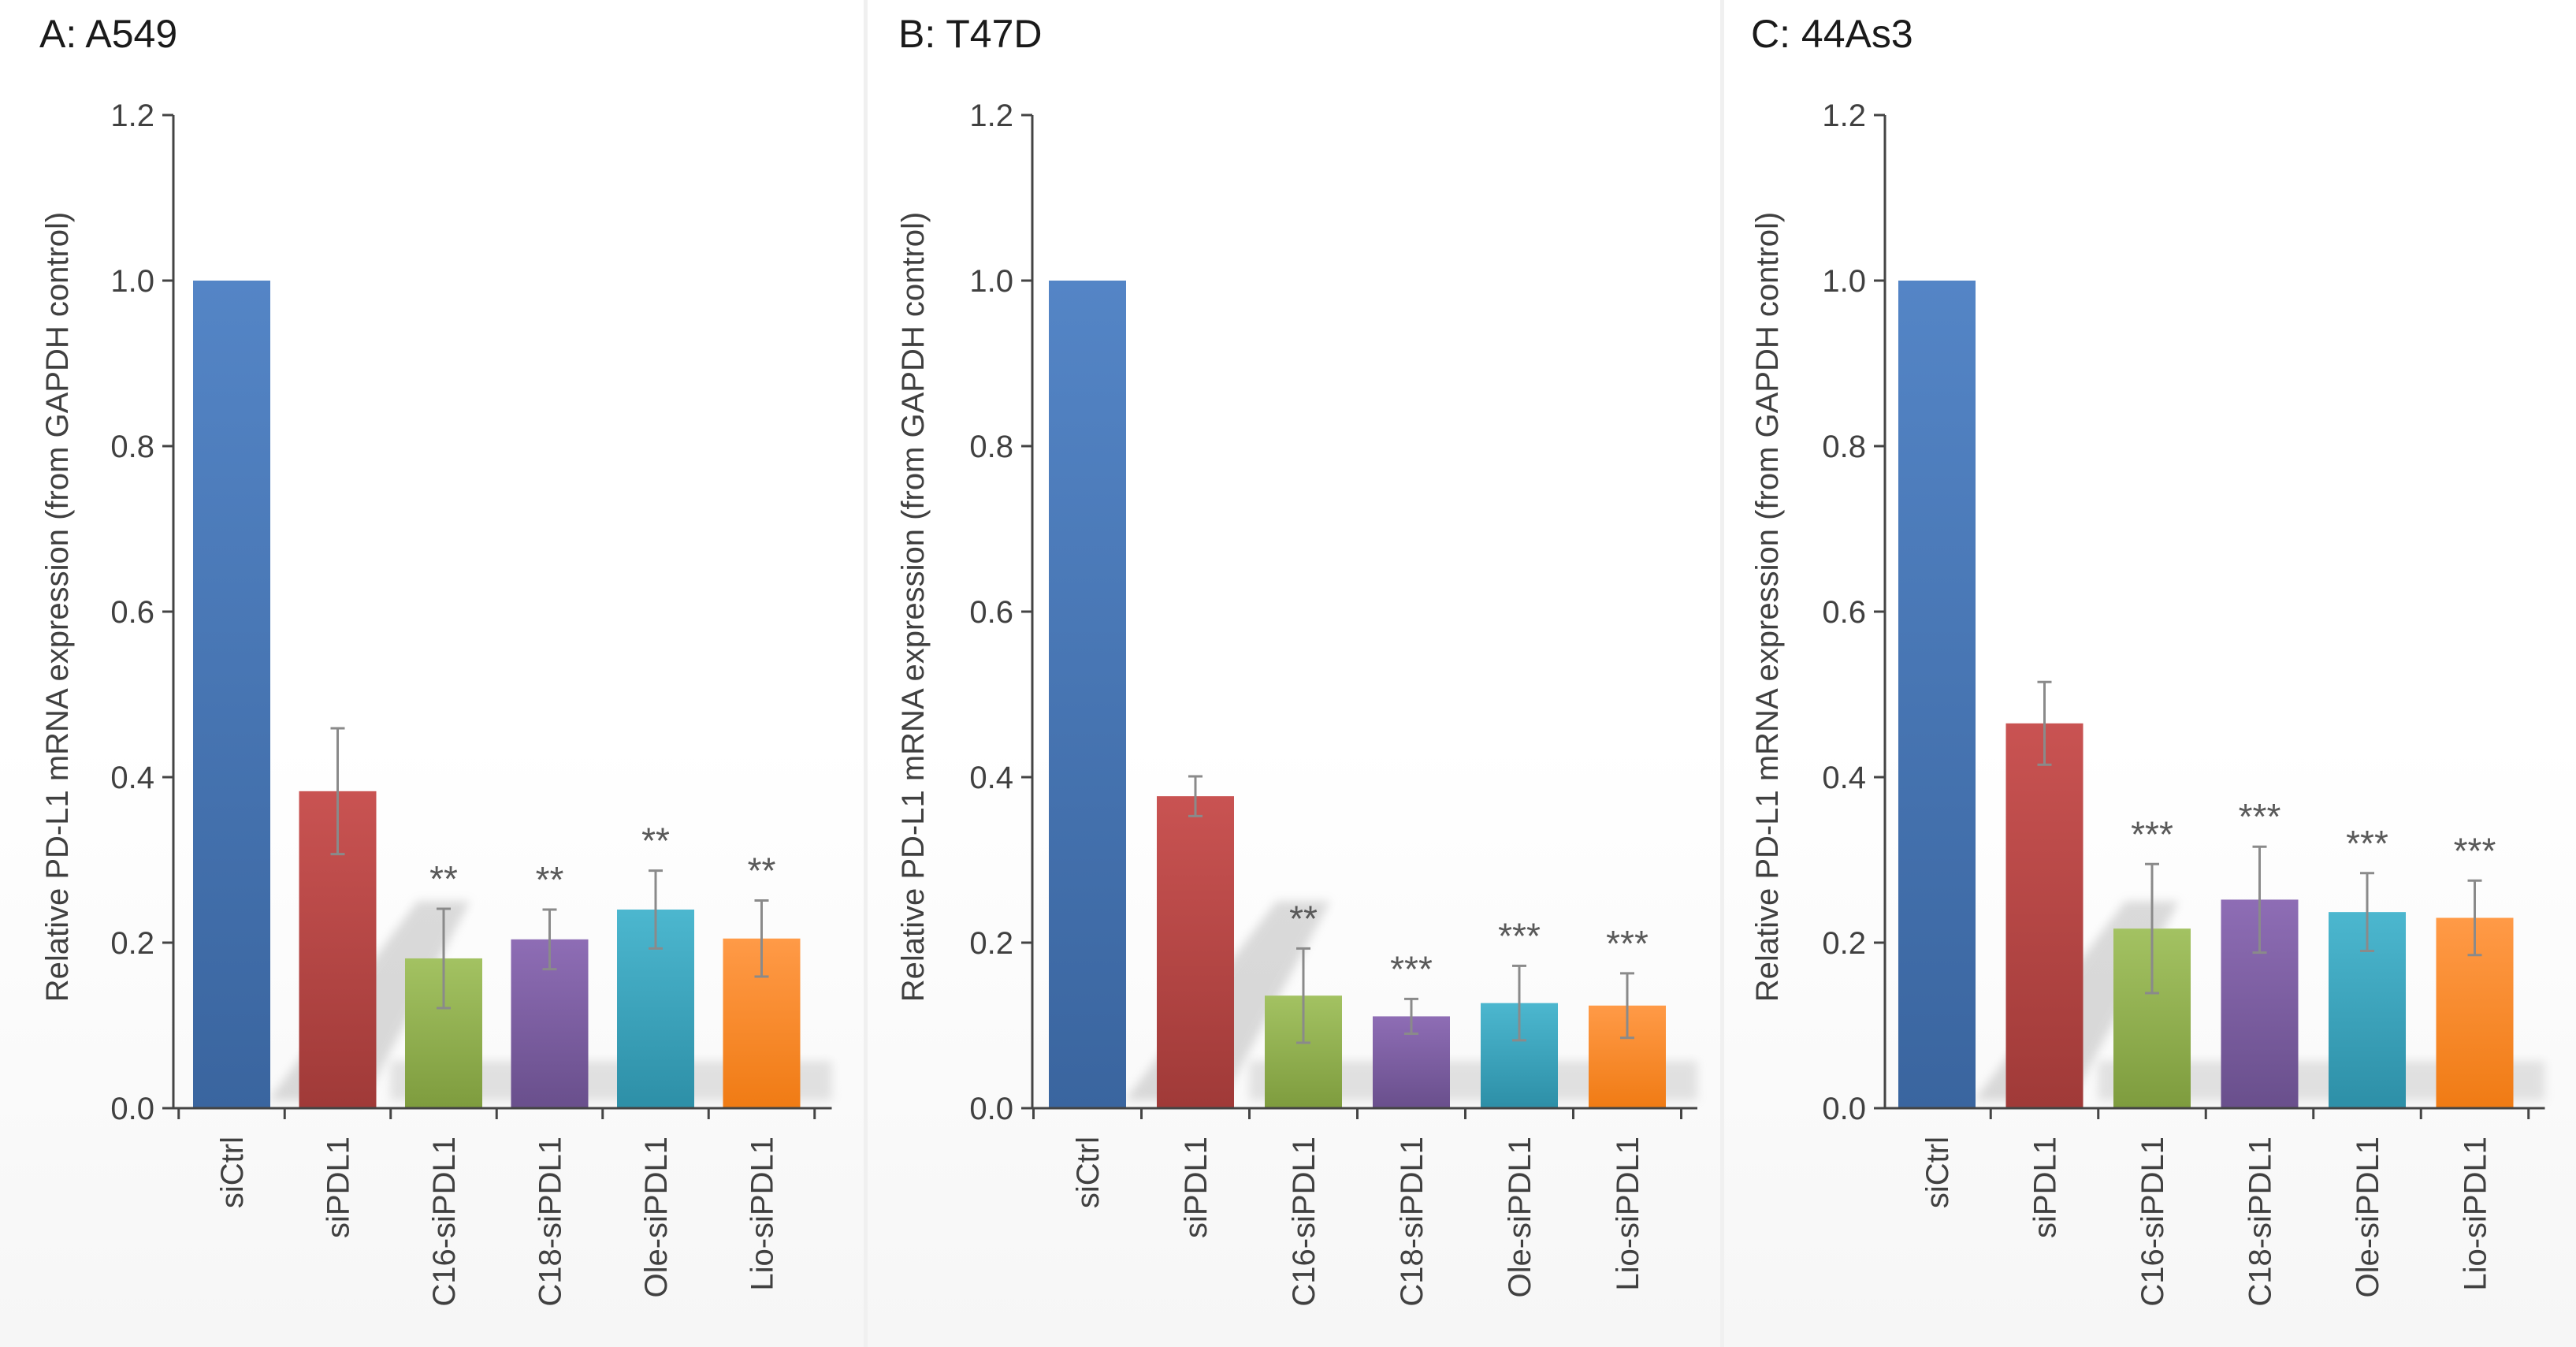 Image resolution: width=2576 pixels, height=1347 pixels. Describe the element at coordinates (108, 34) in the screenshot. I see `panel-title: A: A549` at that location.